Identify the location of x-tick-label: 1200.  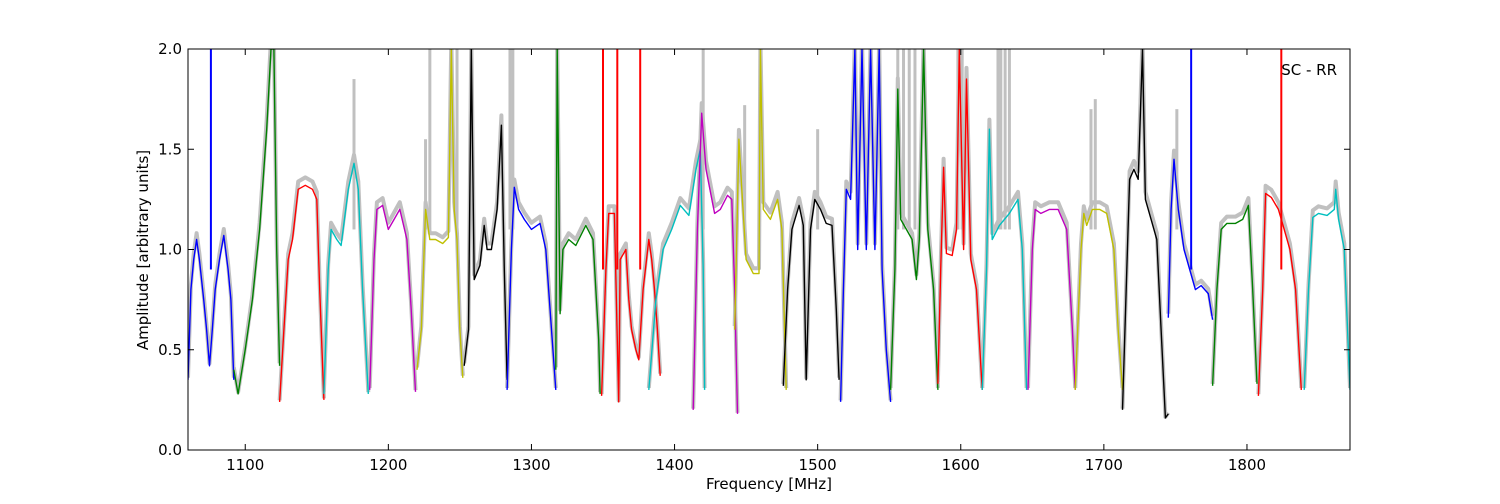
(388, 465).